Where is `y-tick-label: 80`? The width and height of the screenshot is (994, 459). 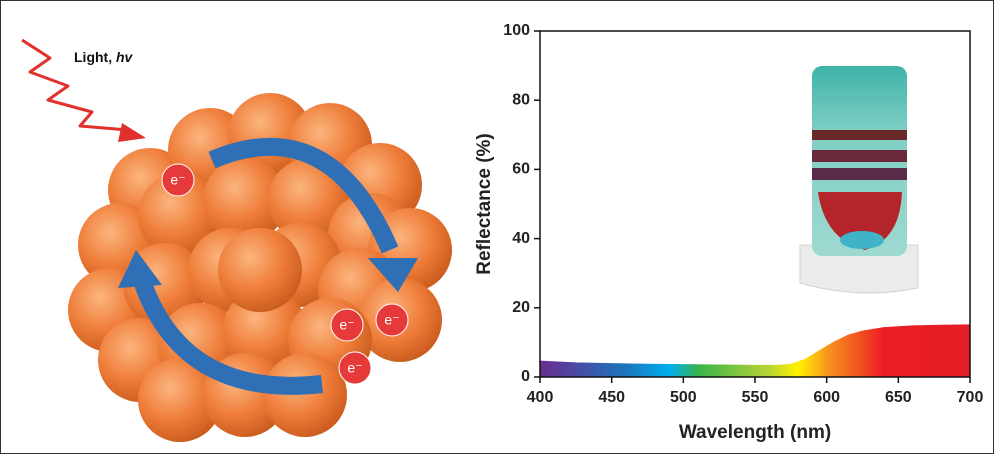
y-tick-label: 80 is located at coordinates (521, 99).